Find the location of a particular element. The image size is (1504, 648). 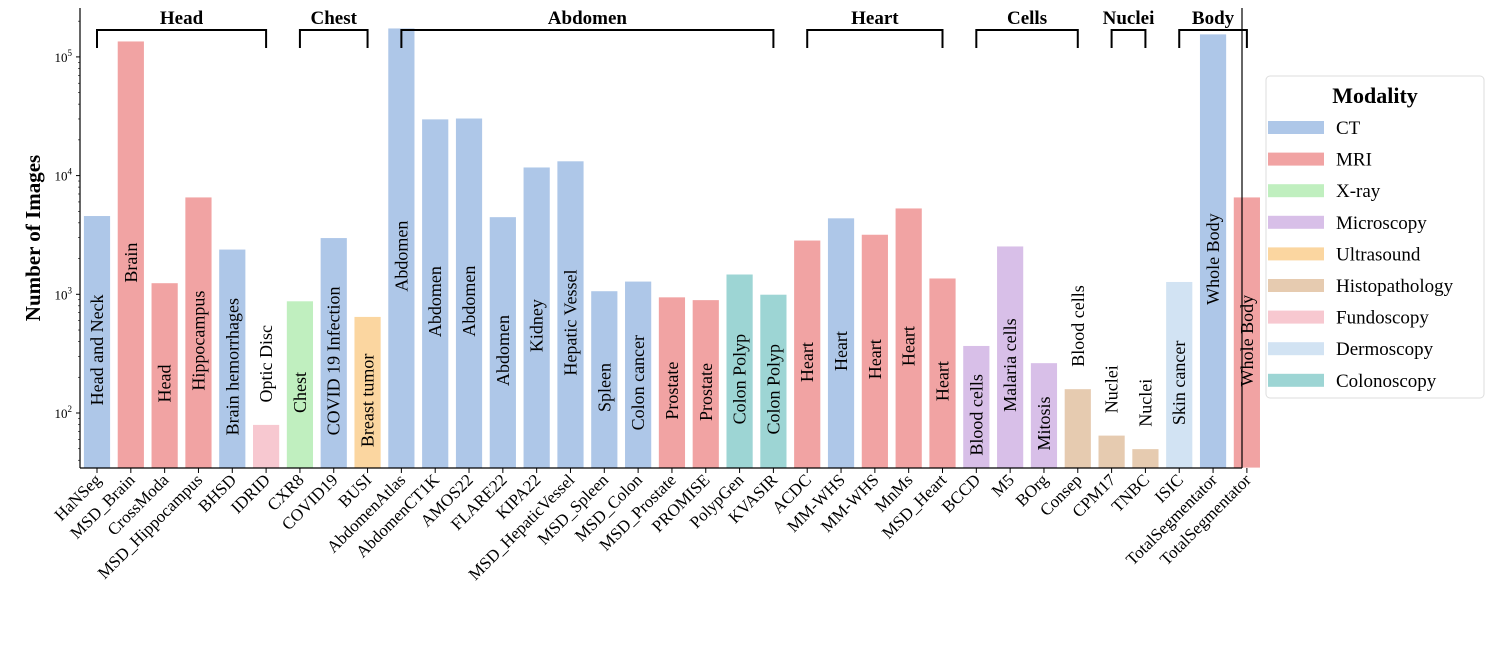

bar-label: Breast tumor is located at coordinates (368, 400).